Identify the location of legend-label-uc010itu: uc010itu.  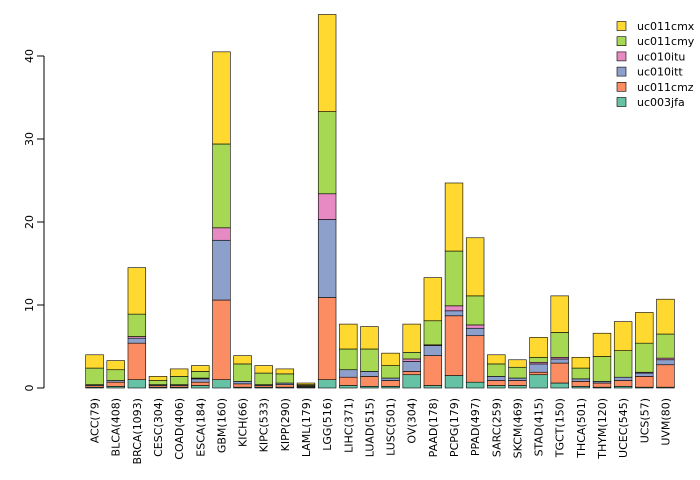
(661, 56).